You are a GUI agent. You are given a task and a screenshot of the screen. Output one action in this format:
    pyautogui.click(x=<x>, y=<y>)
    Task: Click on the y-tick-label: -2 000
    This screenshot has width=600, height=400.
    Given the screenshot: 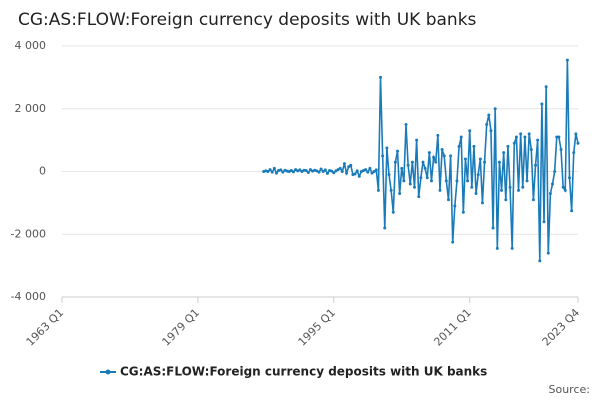 What is the action you would take?
    pyautogui.click(x=28, y=233)
    